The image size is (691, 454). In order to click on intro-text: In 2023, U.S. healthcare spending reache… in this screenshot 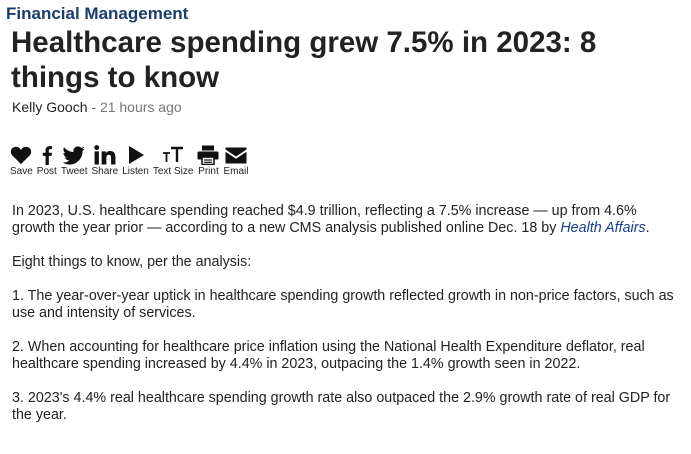, I will do `click(324, 219)`.